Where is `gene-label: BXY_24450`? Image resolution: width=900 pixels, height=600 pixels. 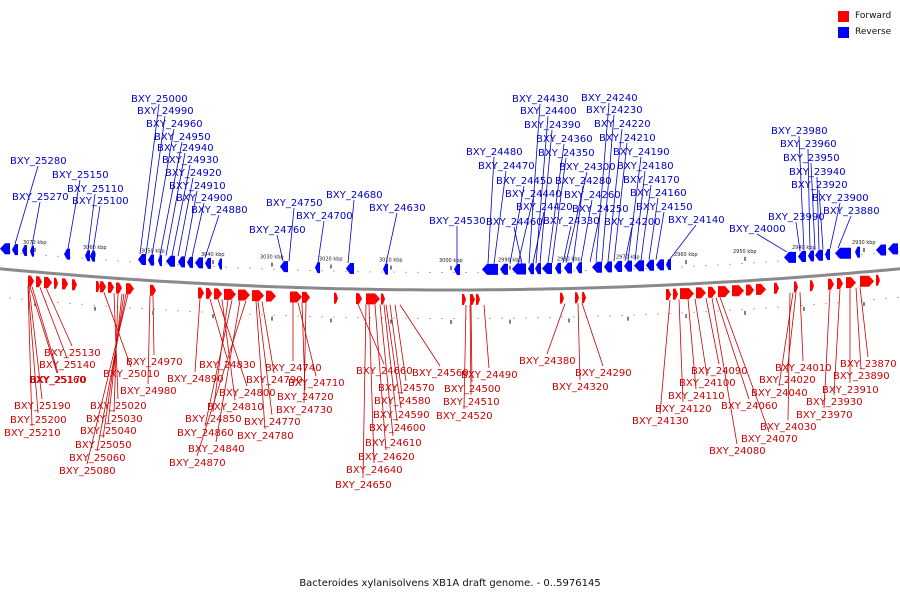 gene-label: BXY_24450 is located at coordinates (524, 181).